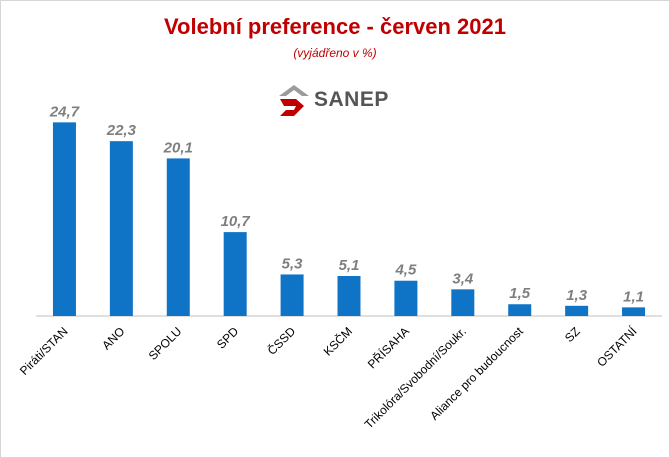 This screenshot has width=670, height=458. What do you see at coordinates (351, 99) in the screenshot?
I see `logo-text: SANEP` at bounding box center [351, 99].